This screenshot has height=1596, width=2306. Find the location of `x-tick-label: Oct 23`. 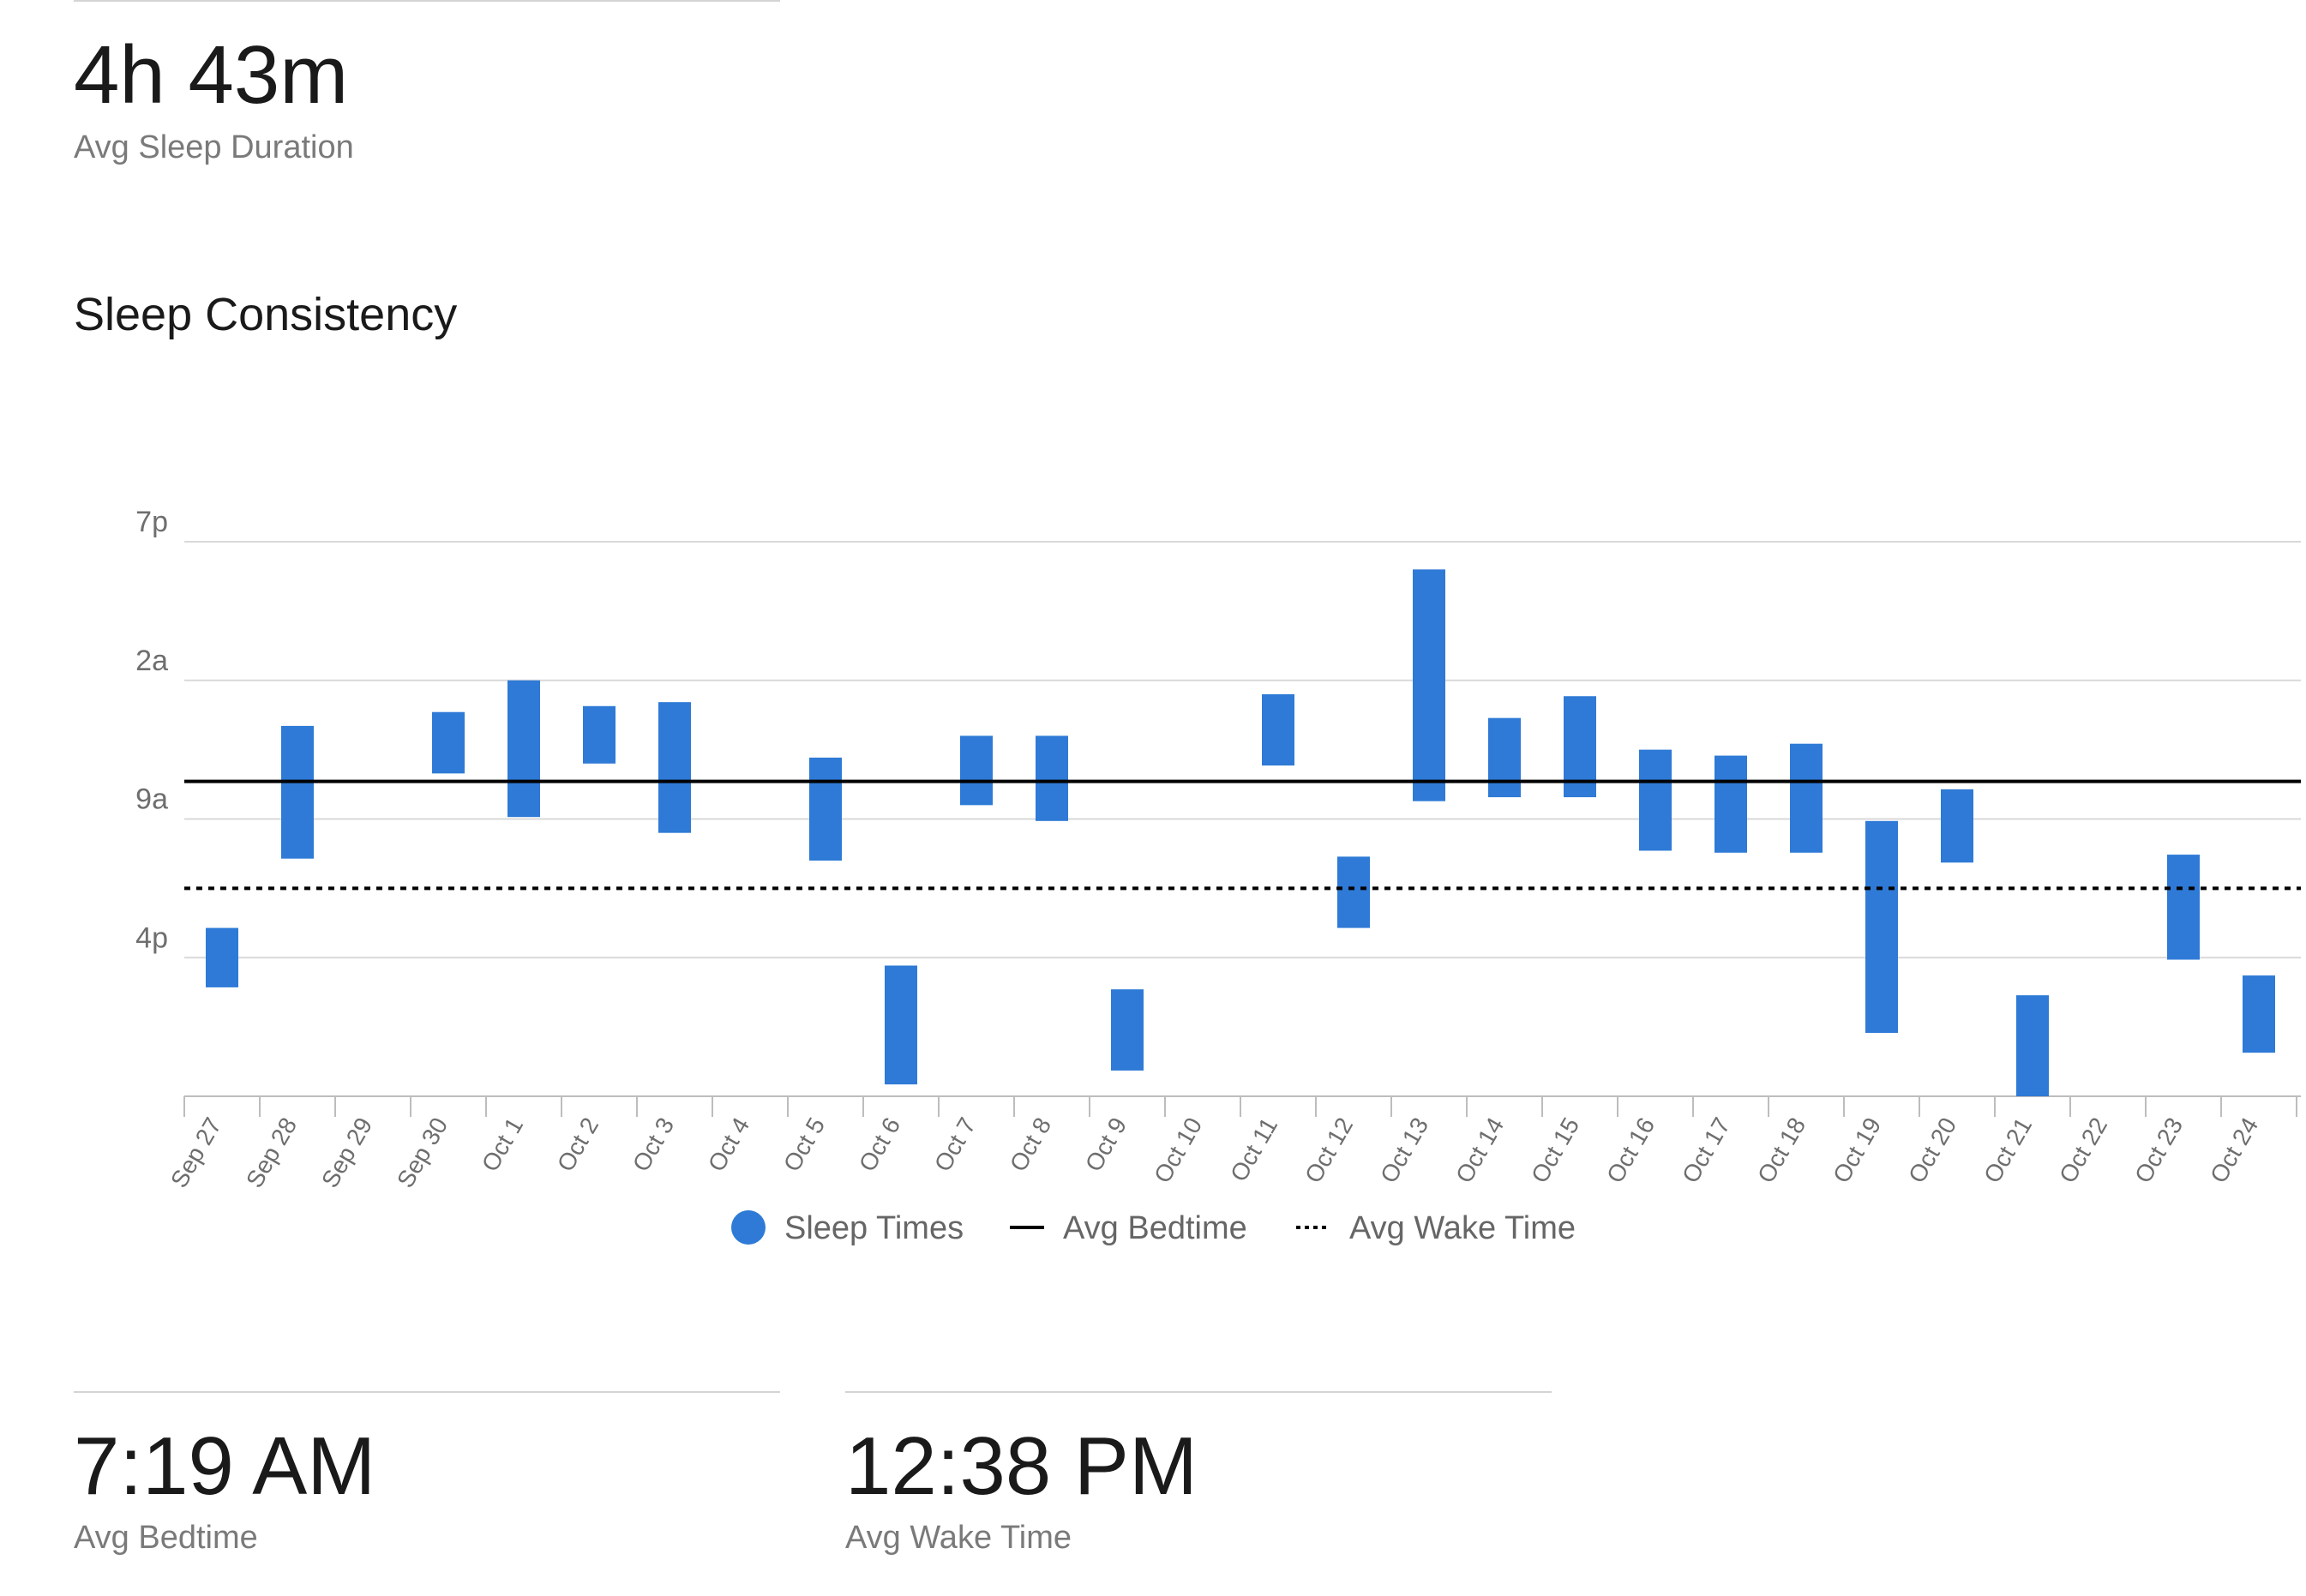

x-tick-label: Oct 23 is located at coordinates (2158, 1150).